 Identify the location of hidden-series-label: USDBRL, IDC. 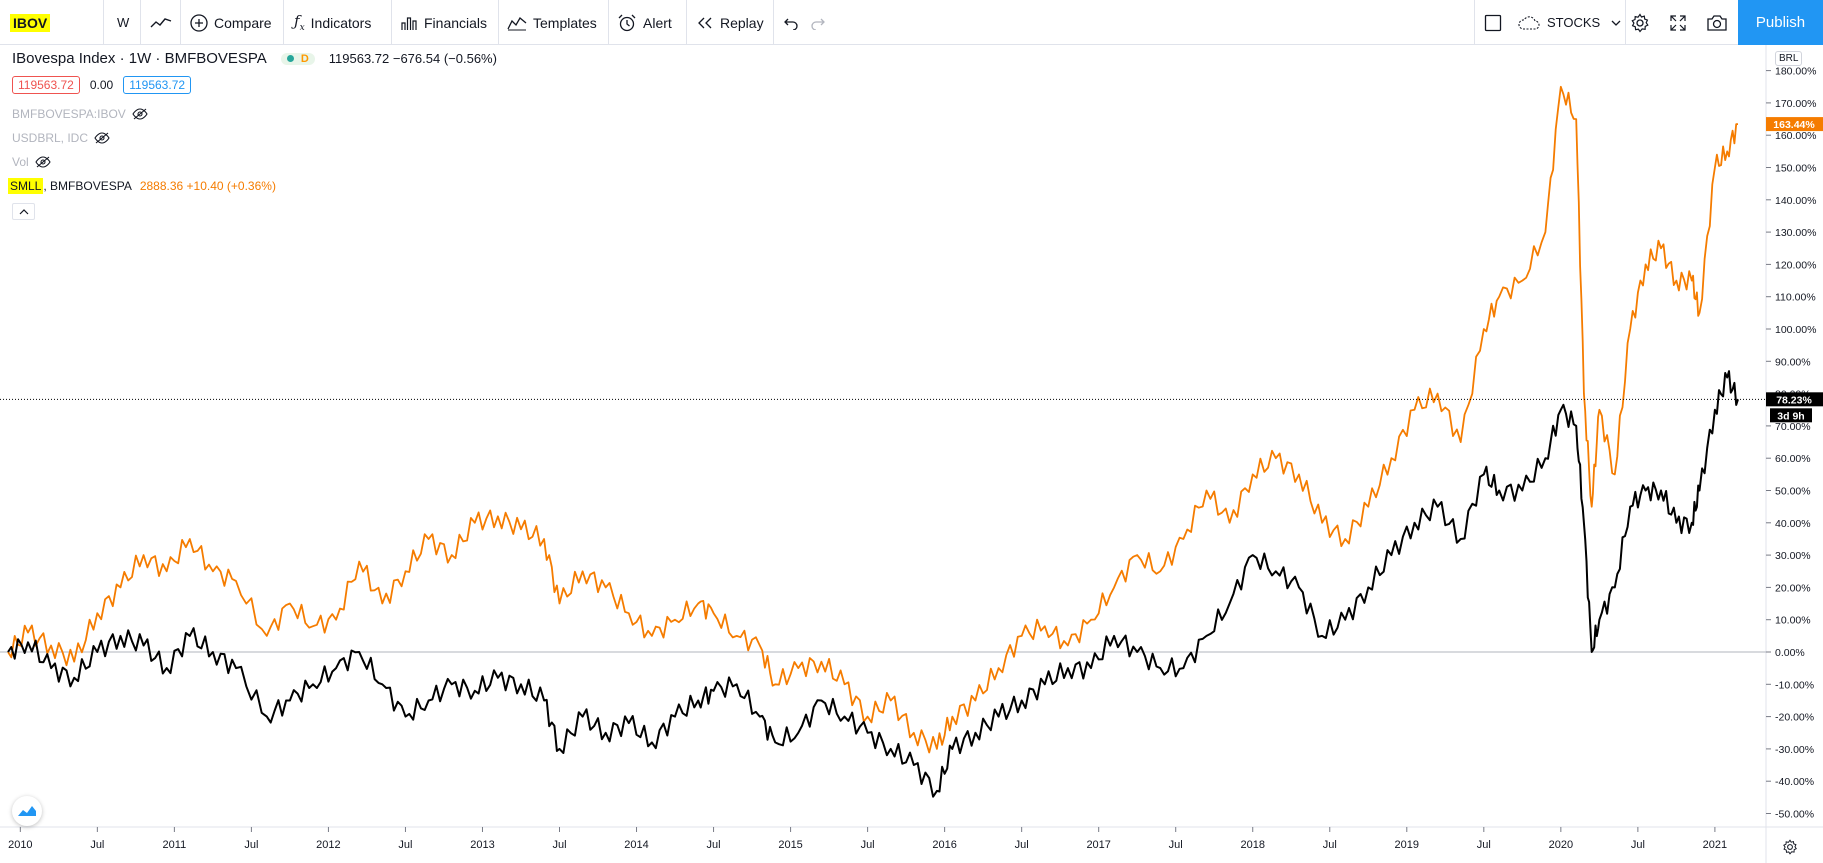
(50, 138).